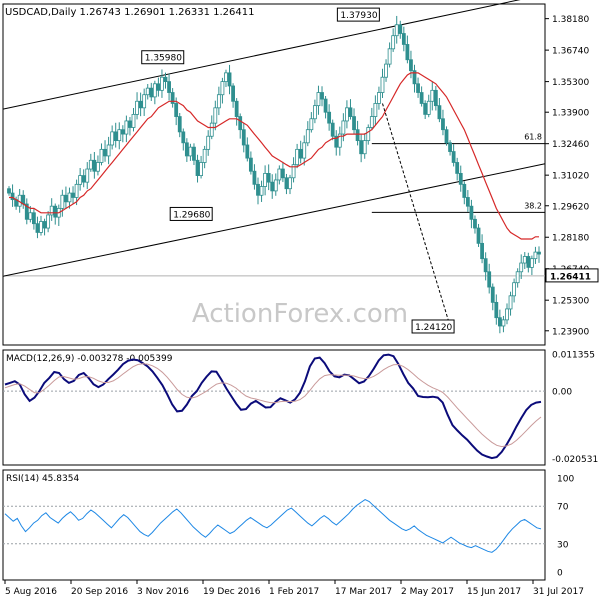 The image size is (600, 600). Describe the element at coordinates (273, 526) in the screenshot. I see `rsi-line` at that location.